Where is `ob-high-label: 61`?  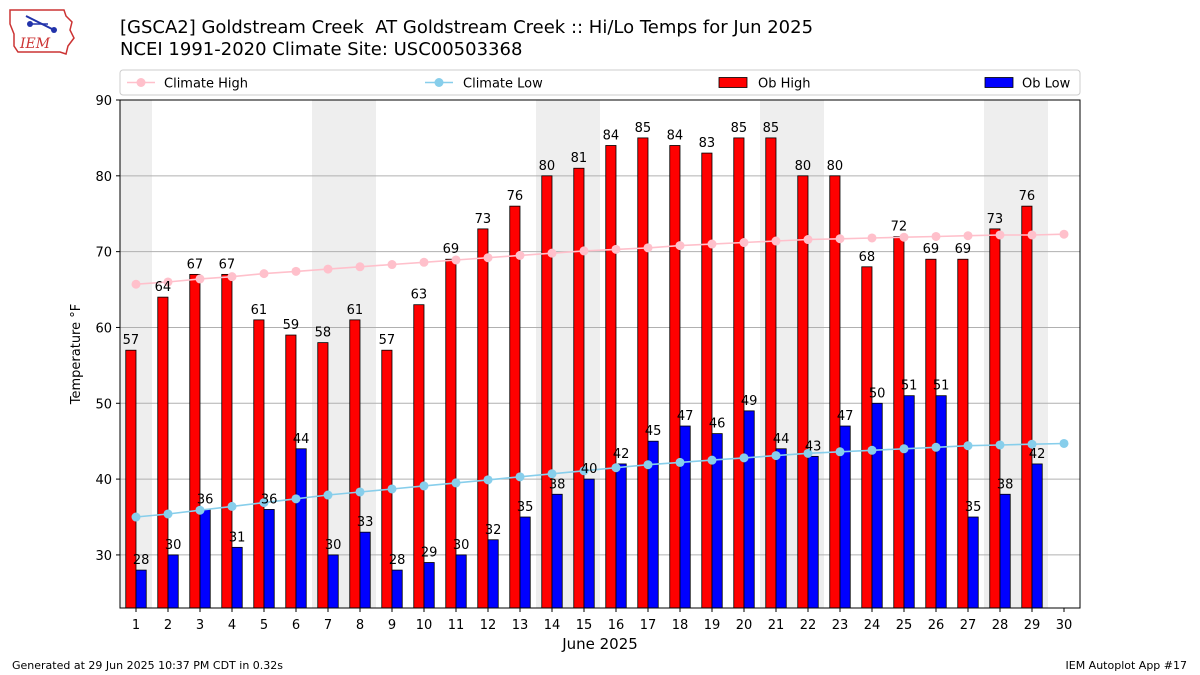
ob-high-label: 61 is located at coordinates (355, 310).